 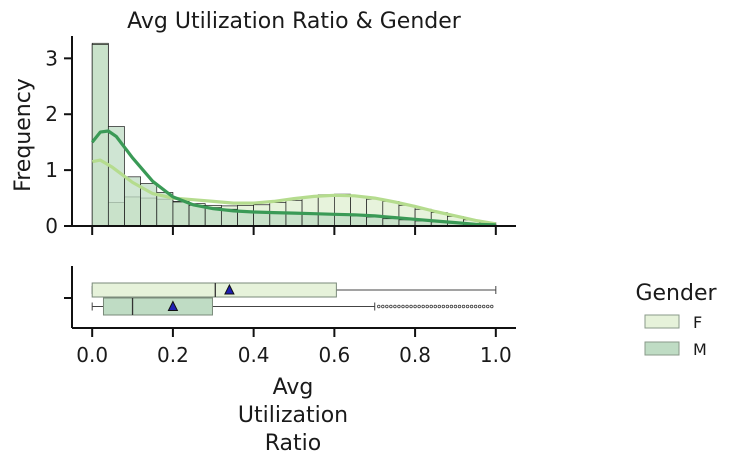 I want to click on kde-line-m, so click(x=293, y=178).